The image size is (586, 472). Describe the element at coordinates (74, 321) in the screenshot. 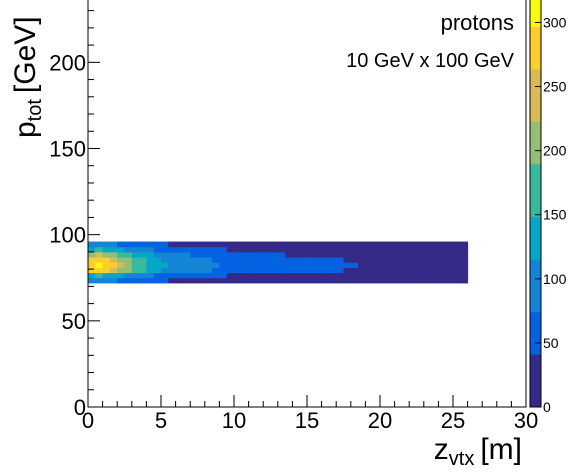

I see `y-tick-label: 50` at that location.